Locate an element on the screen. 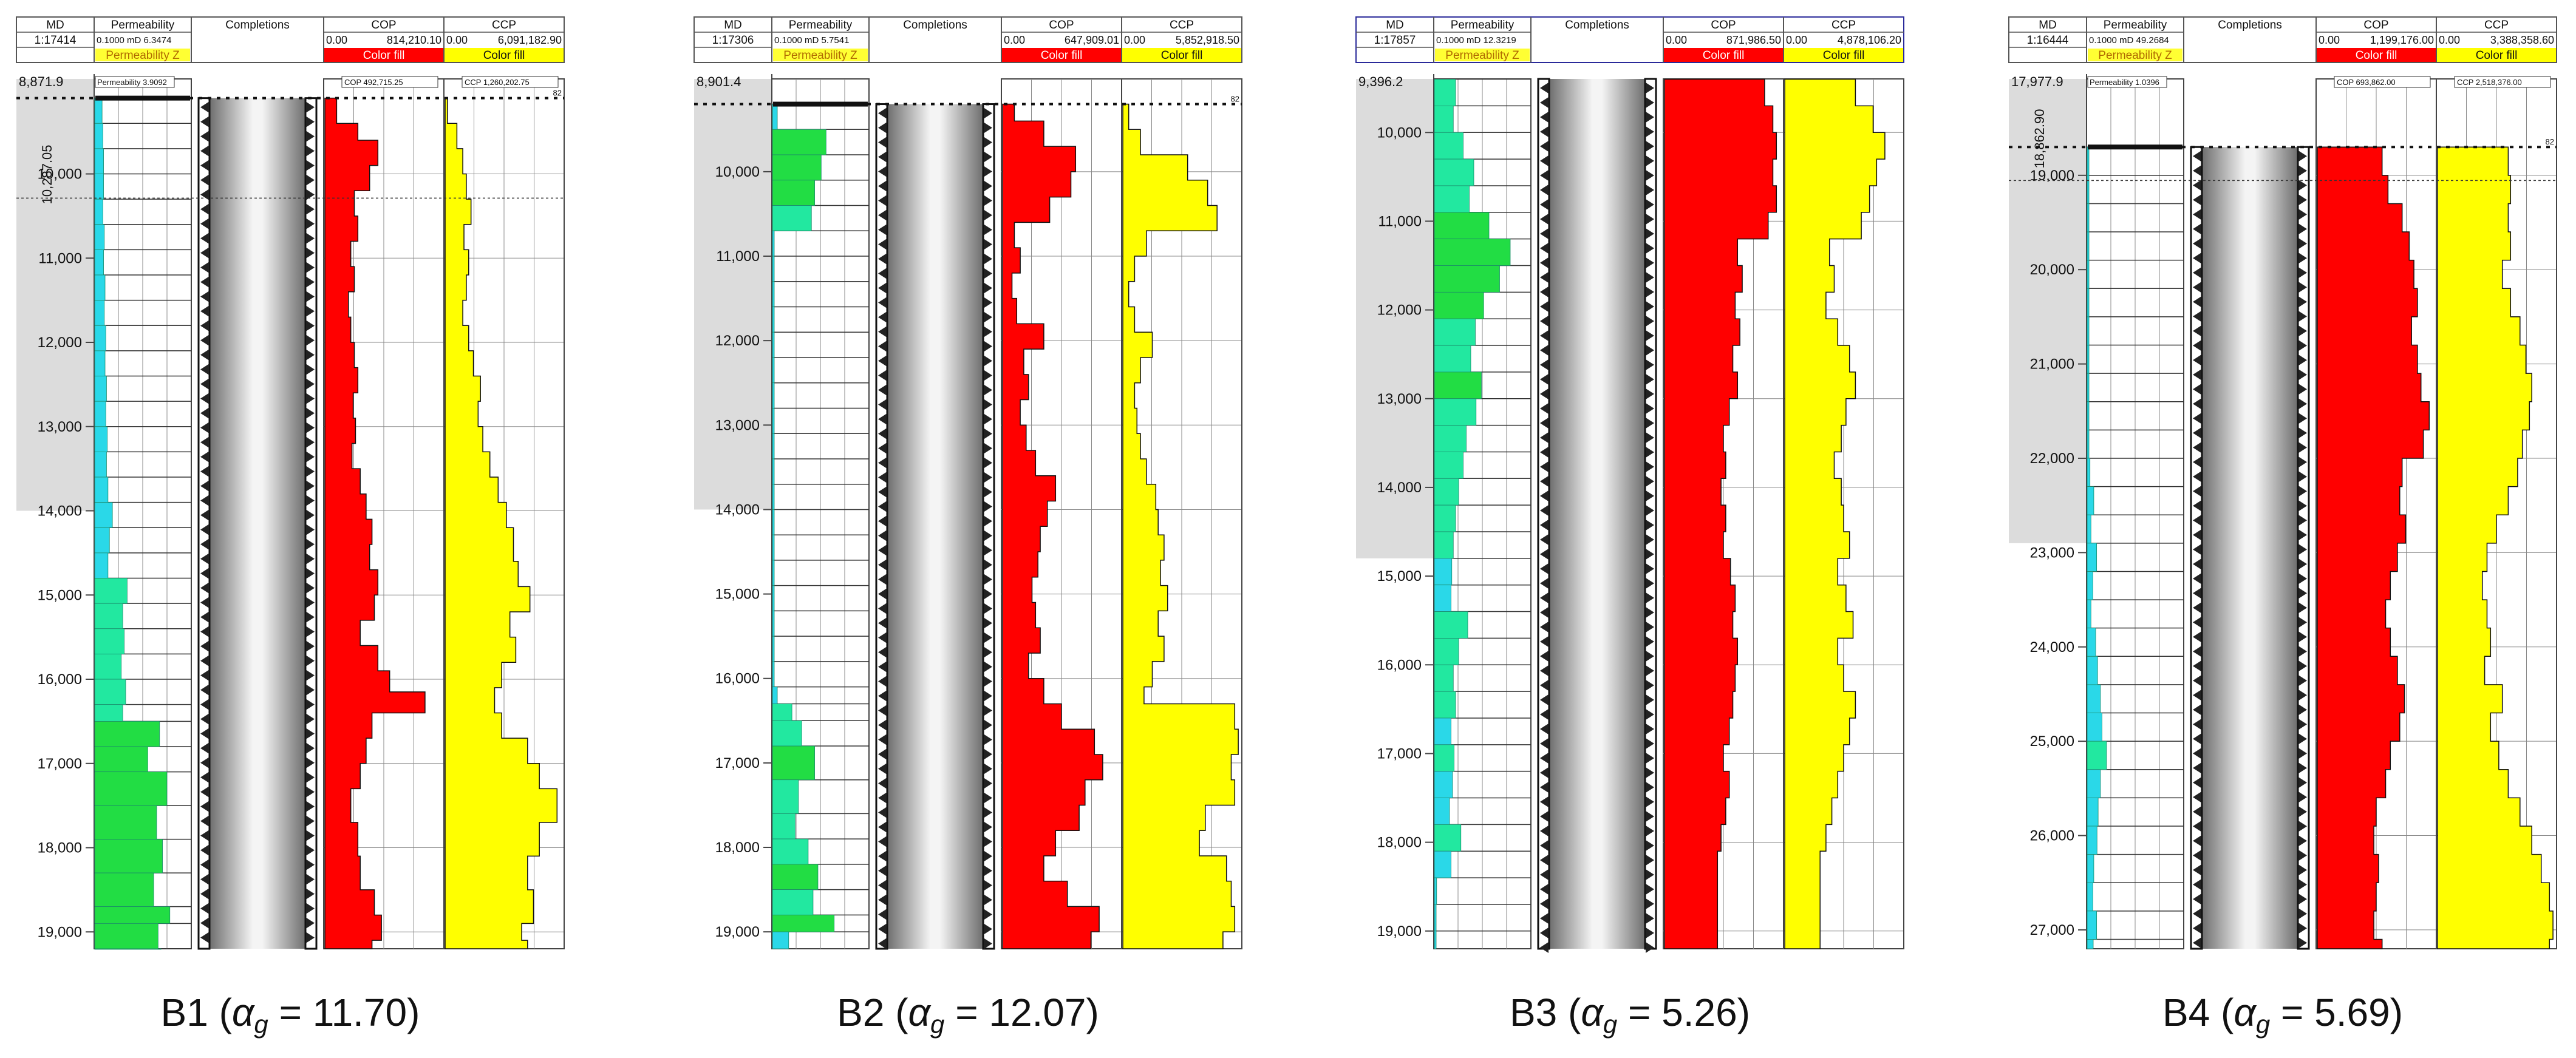 The width and height of the screenshot is (2576, 1058). md-tick-label: 18,000 is located at coordinates (738, 847).